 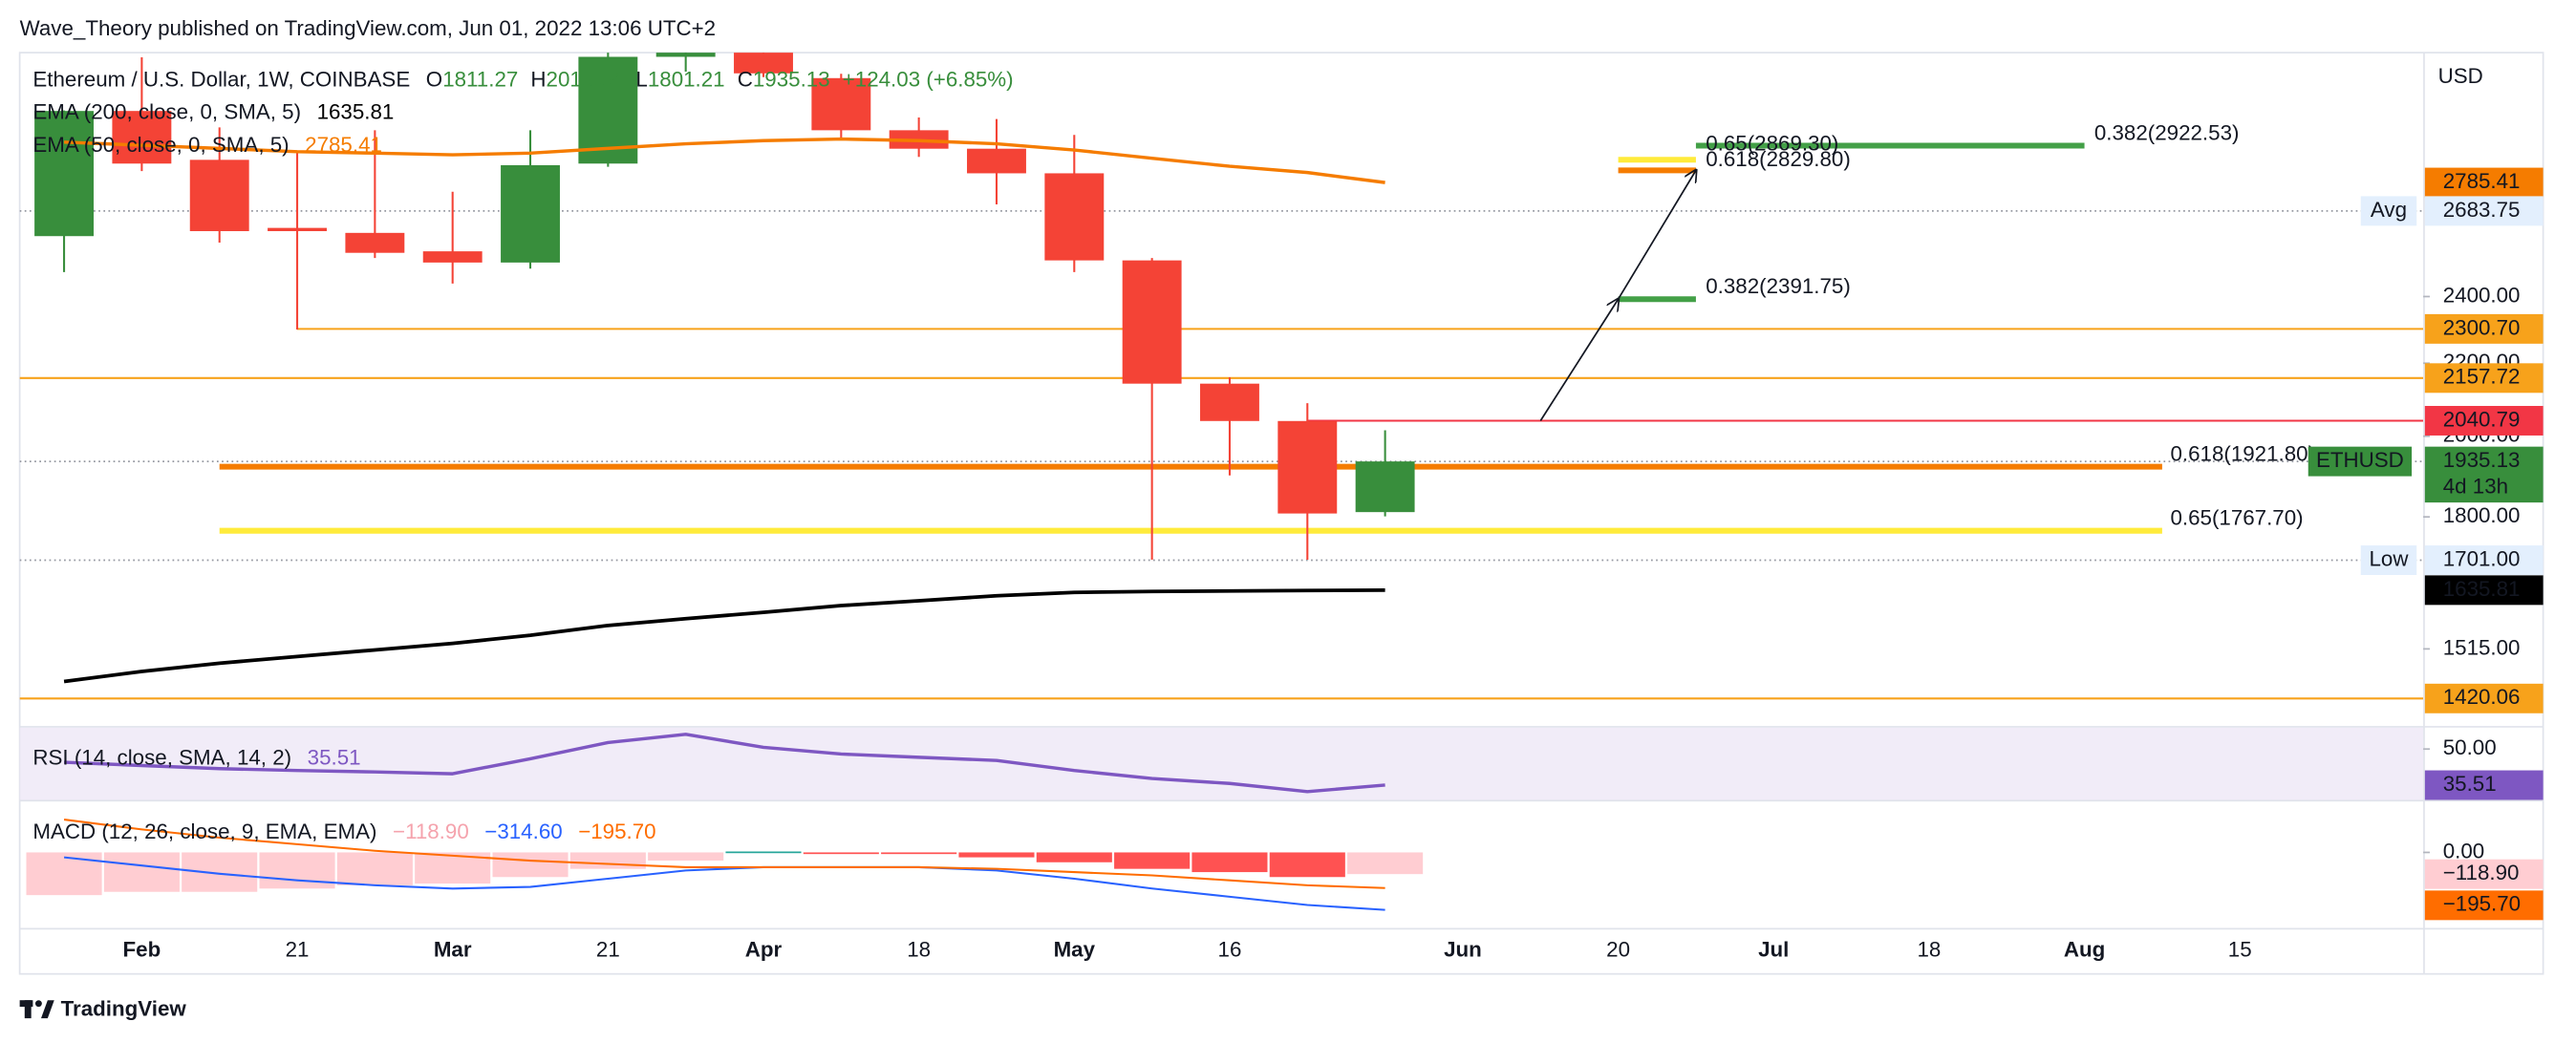 What do you see at coordinates (616, 832) in the screenshot?
I see `legend-value: −195.70` at bounding box center [616, 832].